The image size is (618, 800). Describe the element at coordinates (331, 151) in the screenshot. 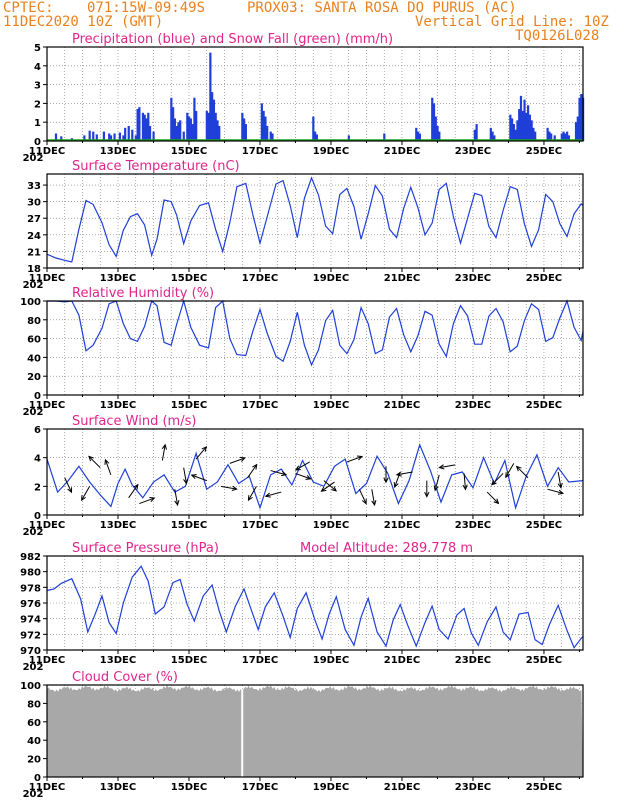

I see `x-tick-label: 19DEC` at that location.